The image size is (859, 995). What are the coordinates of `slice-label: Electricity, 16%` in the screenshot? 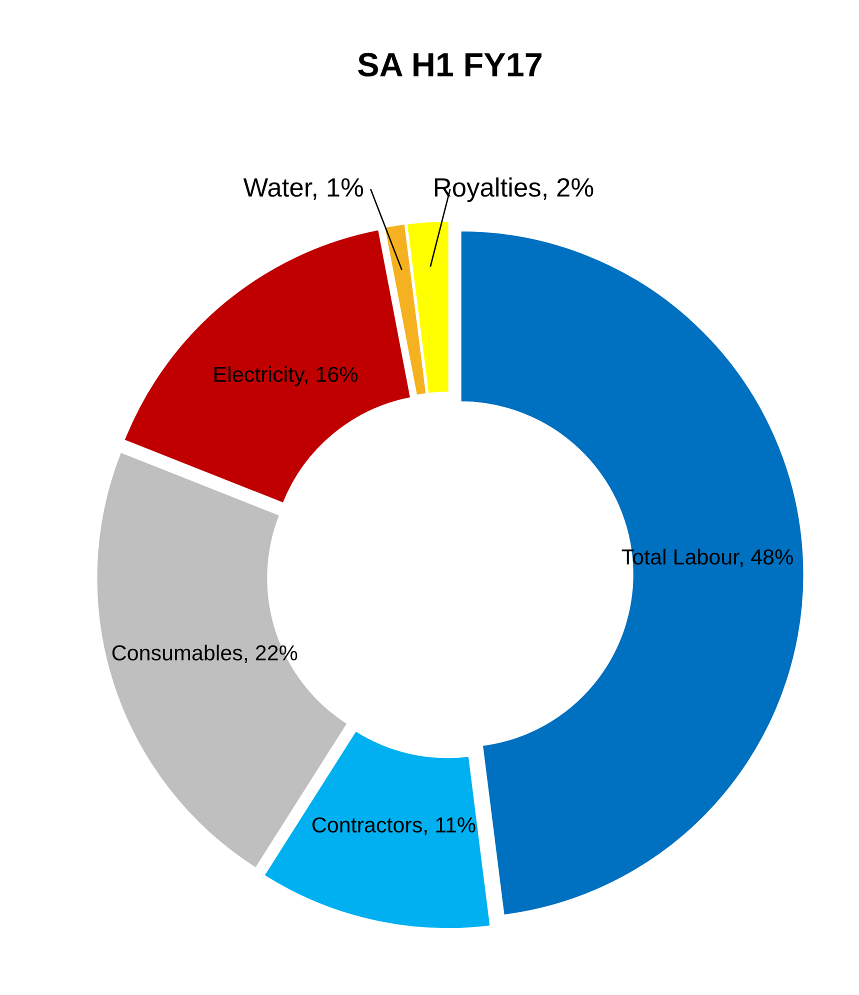 It's located at (286, 376).